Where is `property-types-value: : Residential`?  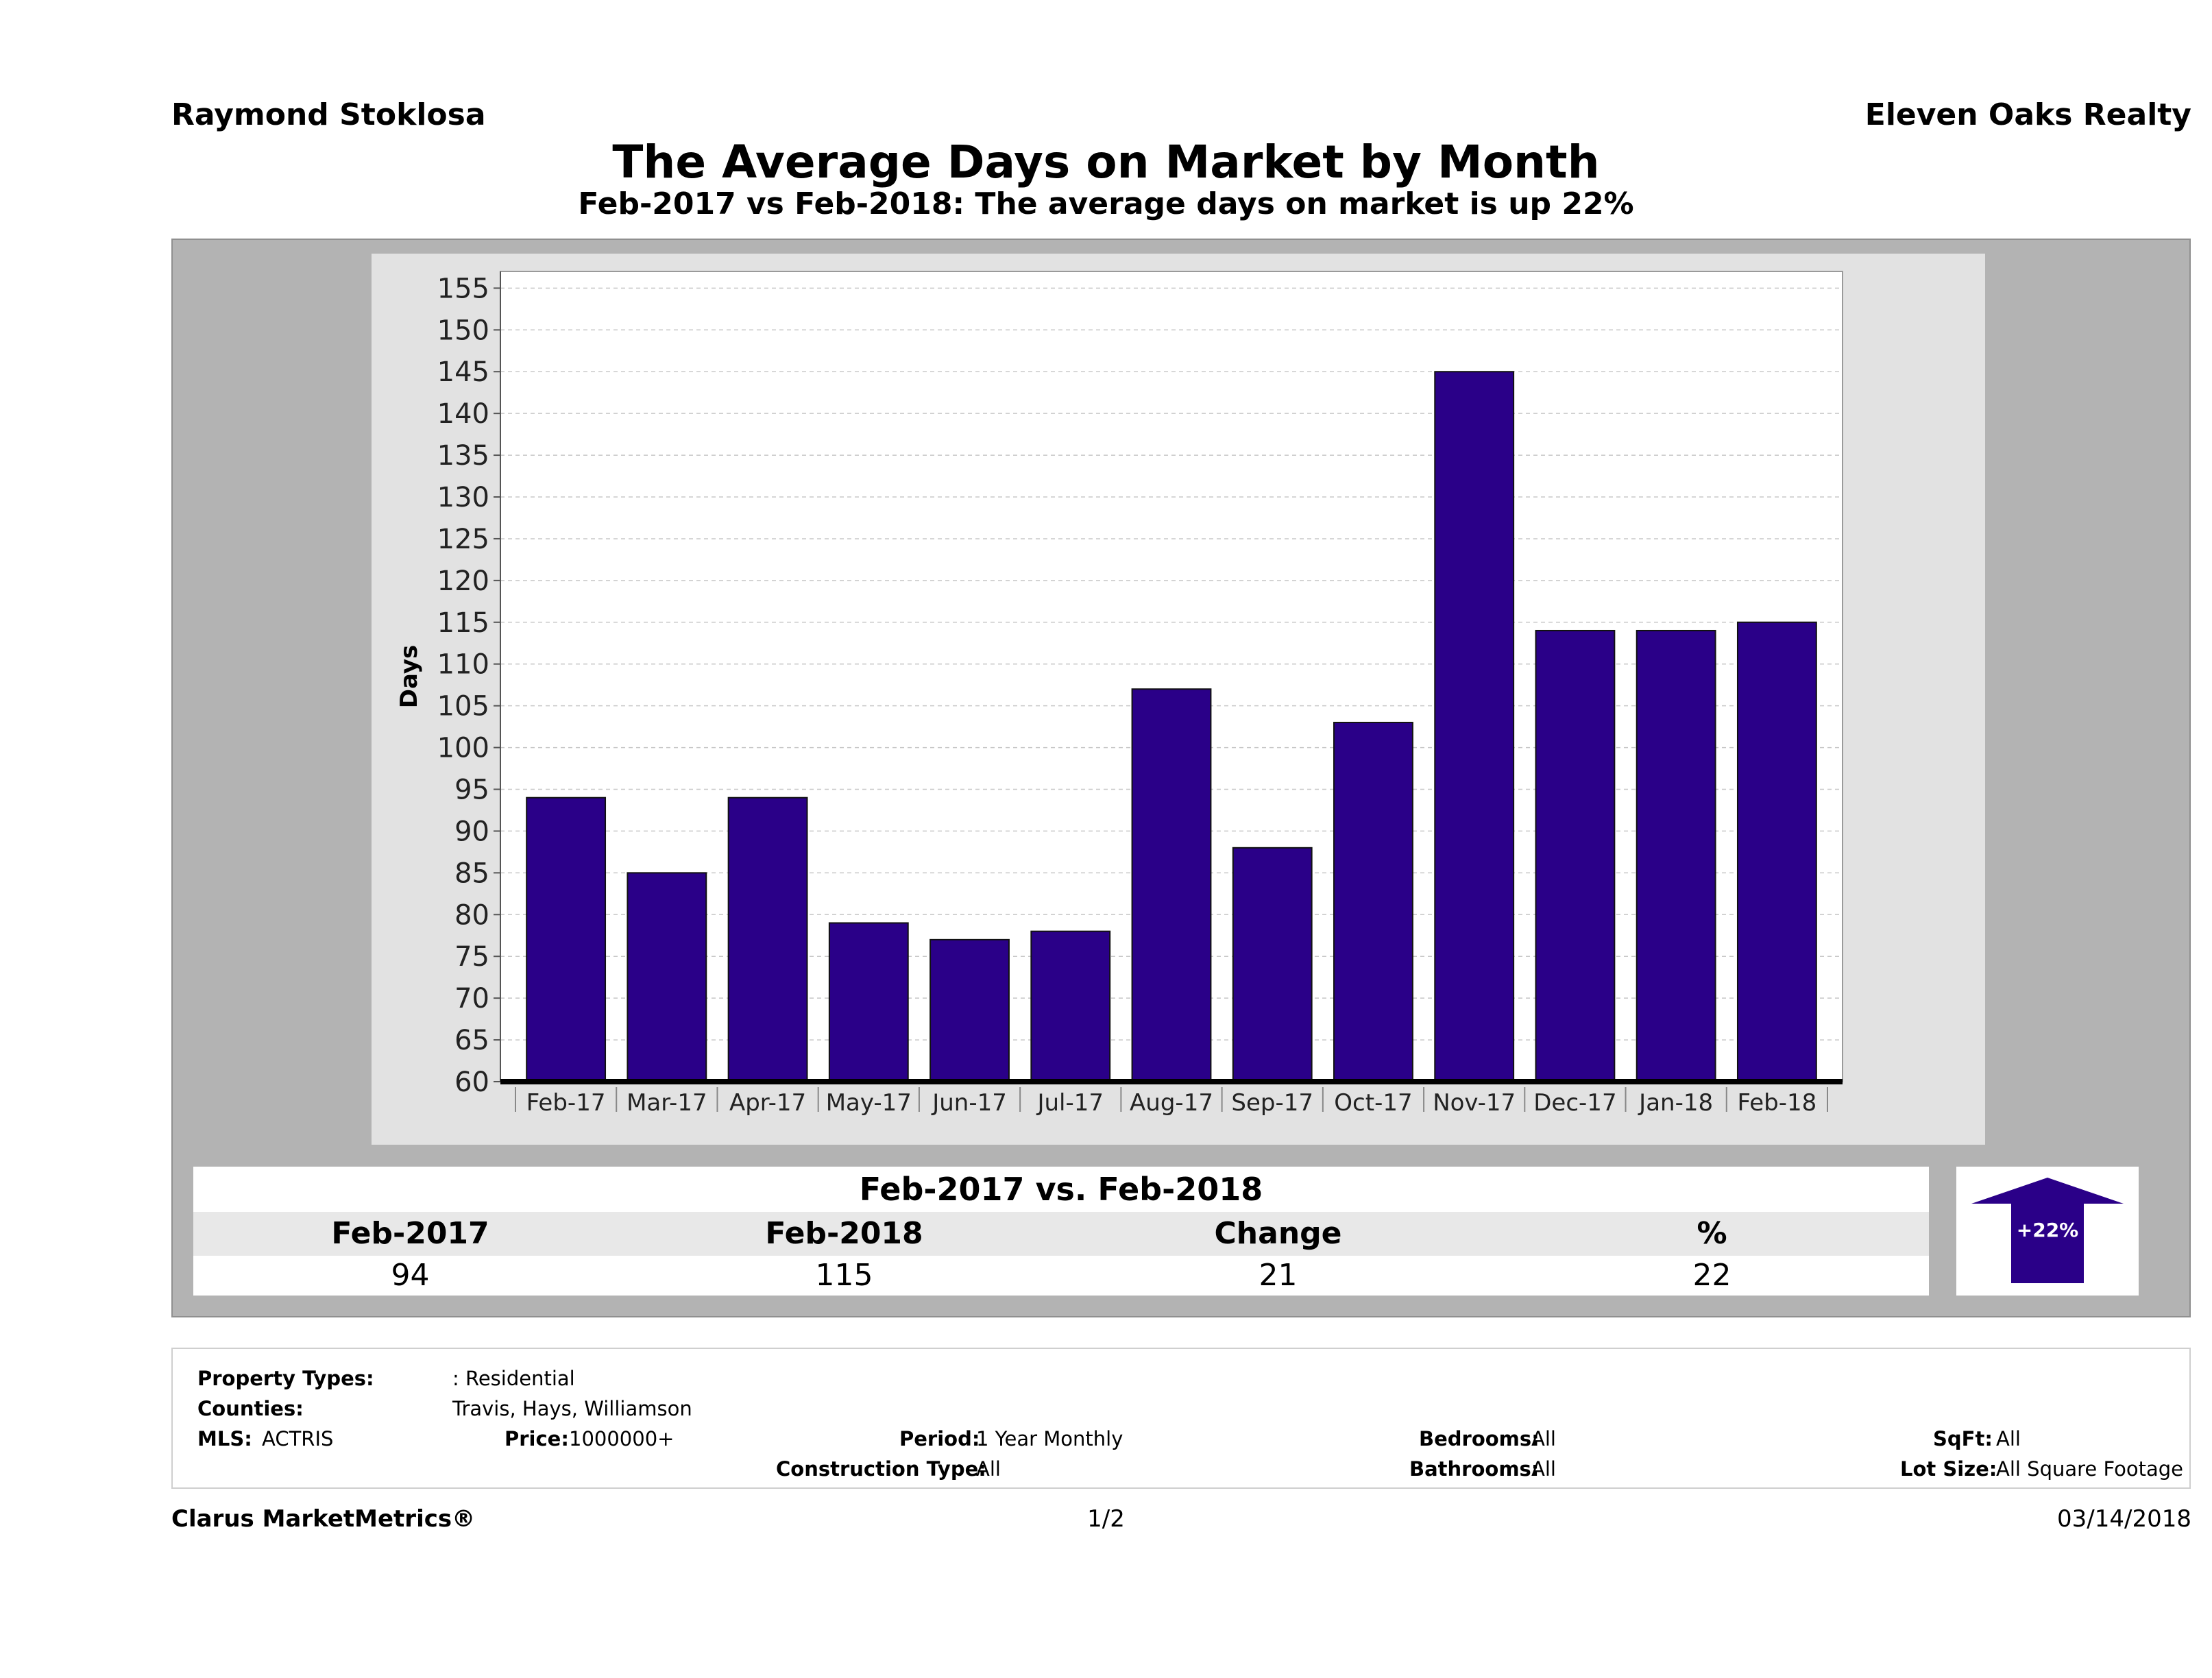 property-types-value: : Residential is located at coordinates (513, 1378).